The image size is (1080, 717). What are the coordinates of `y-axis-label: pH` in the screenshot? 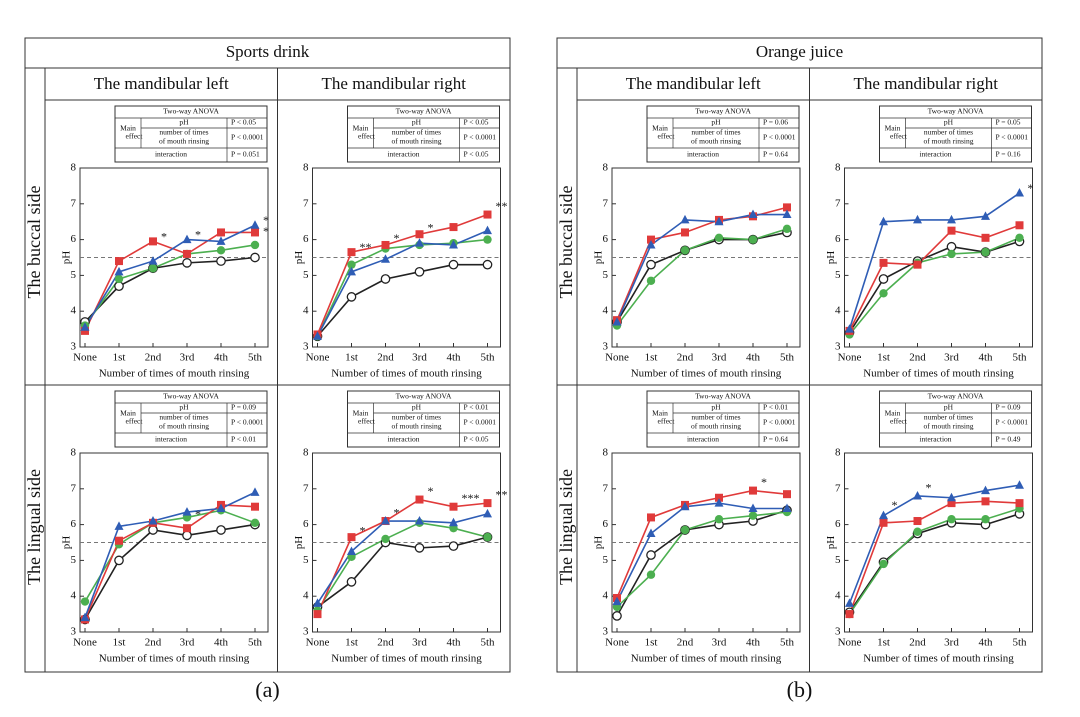 It's located at (831, 543).